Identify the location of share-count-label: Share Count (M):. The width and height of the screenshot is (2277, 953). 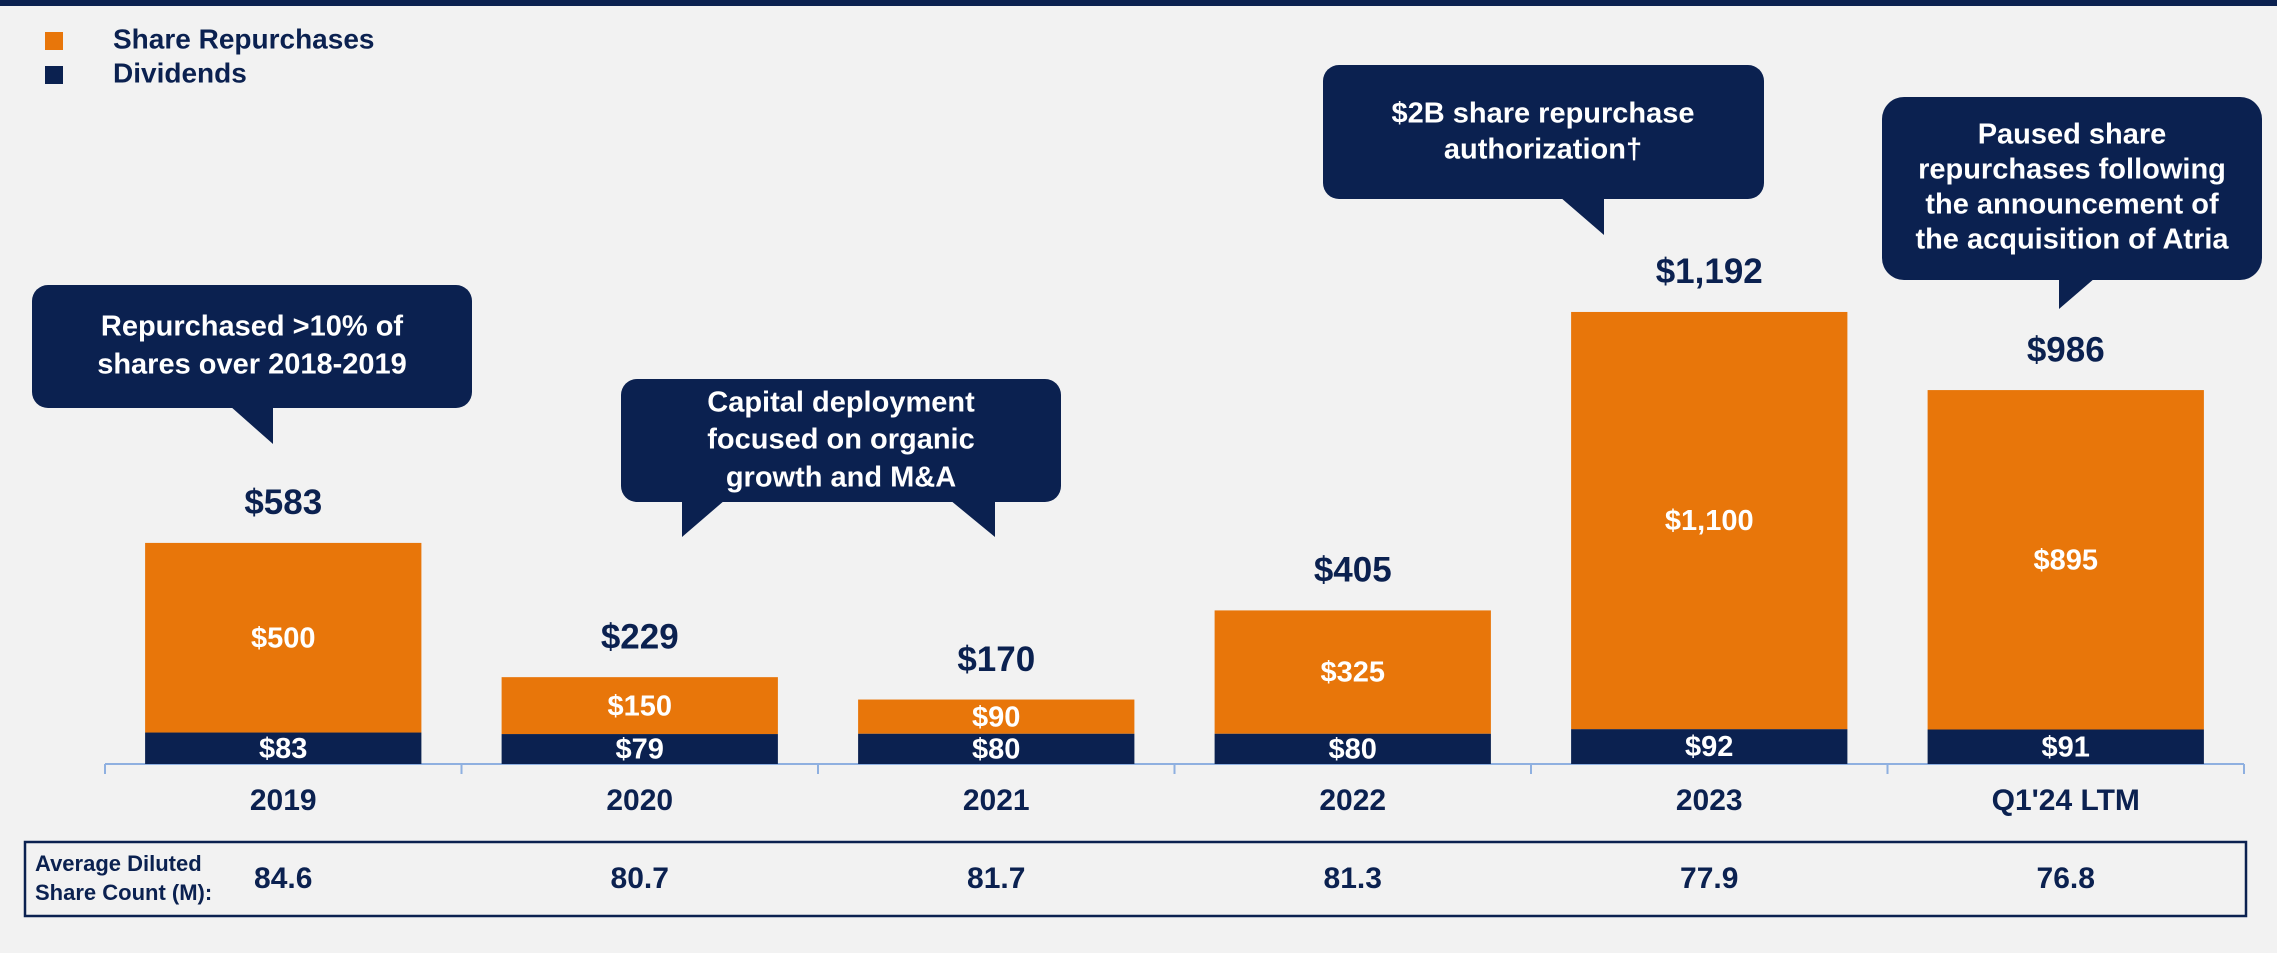
(123, 892).